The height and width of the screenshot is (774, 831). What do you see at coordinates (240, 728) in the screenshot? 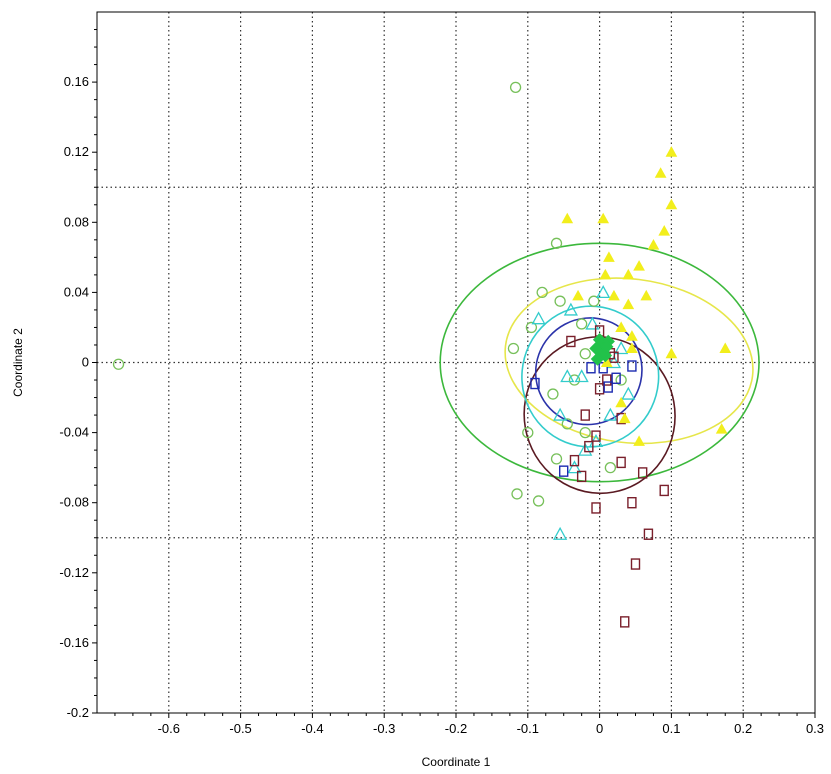
I see `x-tick-label: -0.5` at bounding box center [240, 728].